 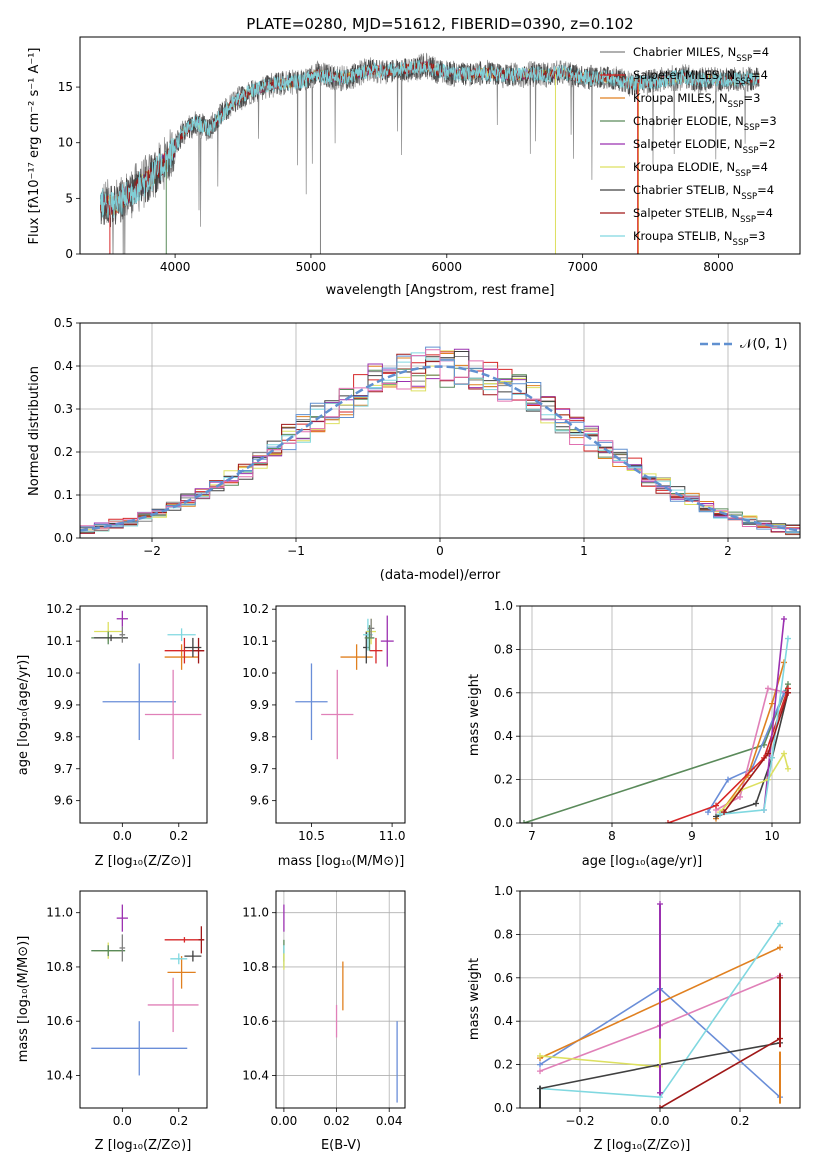 I want to click on mass-vs-Z-ylabel: mass [log₁₀(M/M⊙)], so click(x=23, y=999).